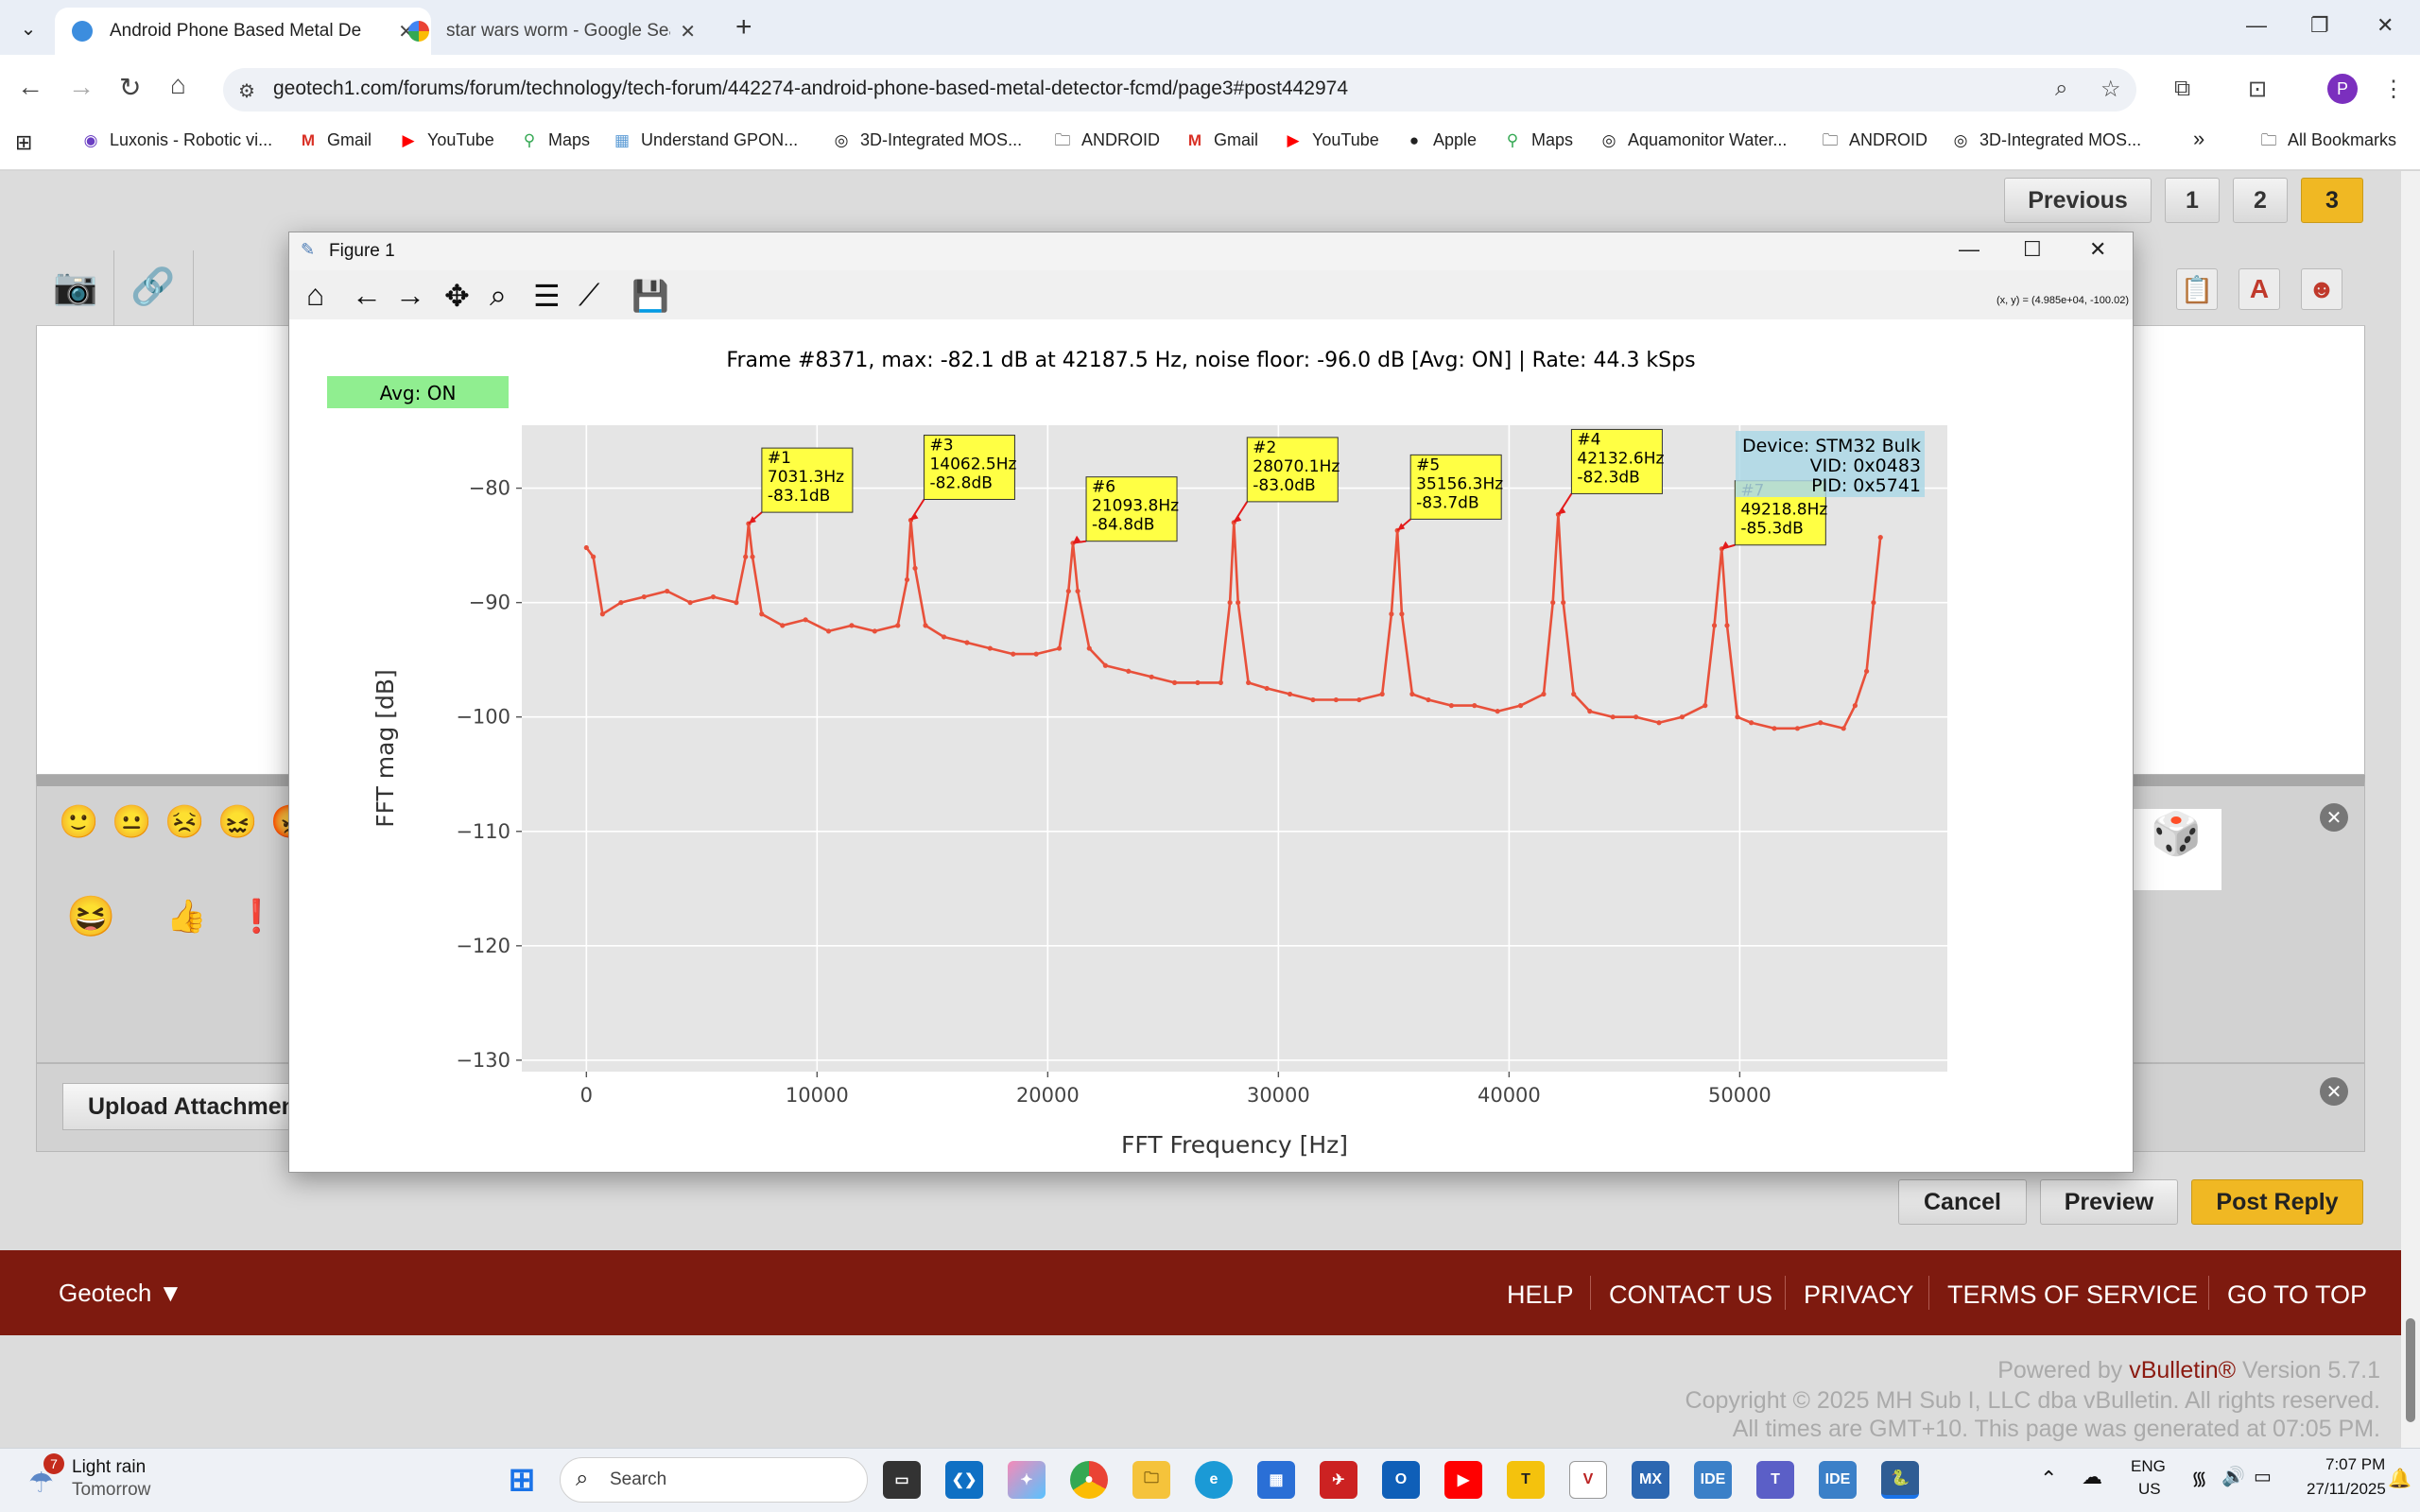 The width and height of the screenshot is (2420, 1512). Describe the element at coordinates (552, 31) in the screenshot. I see `tab-star-wars-worm: star wars worm - Google Searc ✕` at that location.